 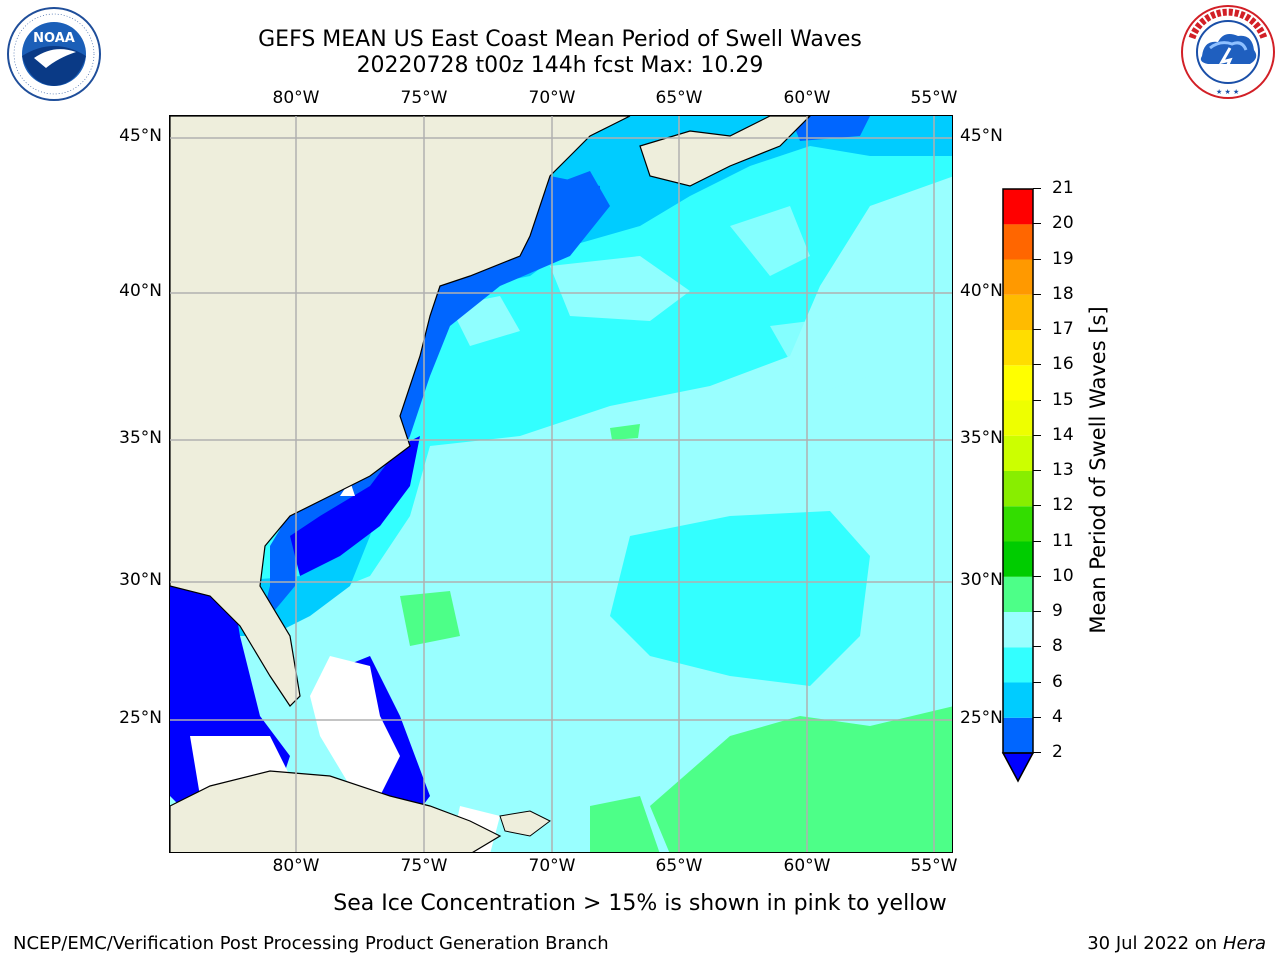 What do you see at coordinates (54, 38) in the screenshot?
I see `noaa-logo-text: NOAA` at bounding box center [54, 38].